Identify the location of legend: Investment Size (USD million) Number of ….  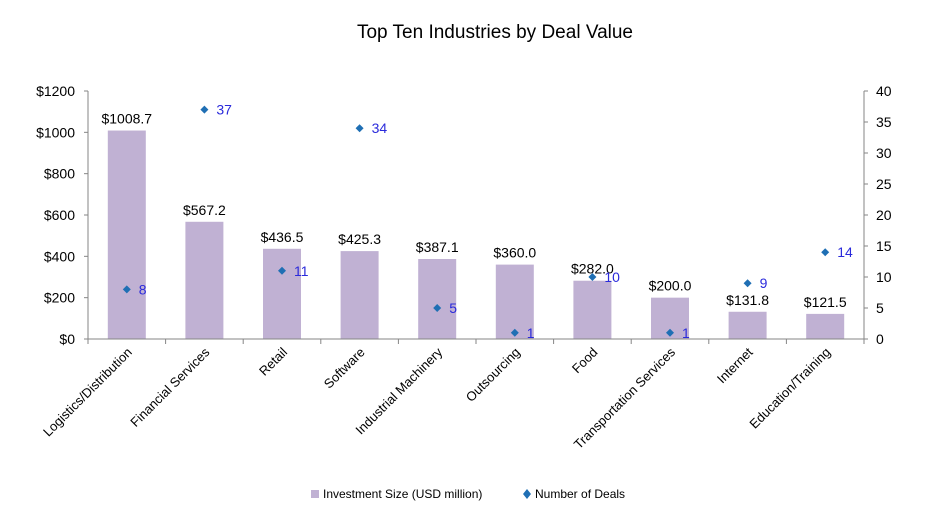
(468, 494).